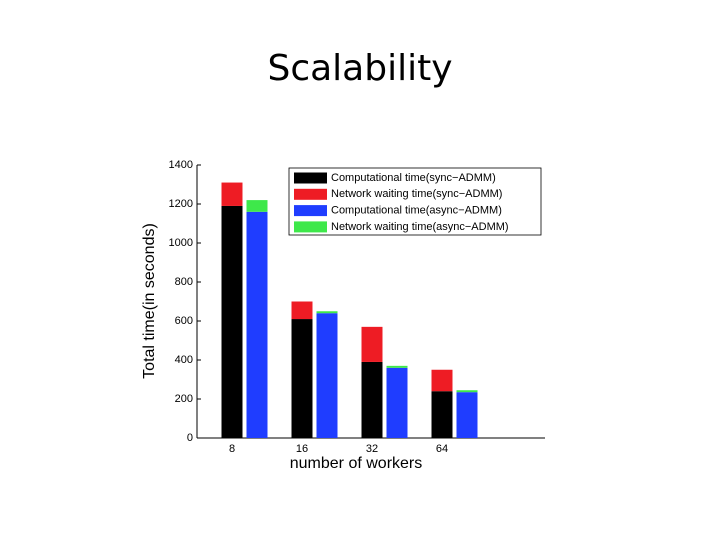  I want to click on x-axis-label: number of workers, so click(356, 463).